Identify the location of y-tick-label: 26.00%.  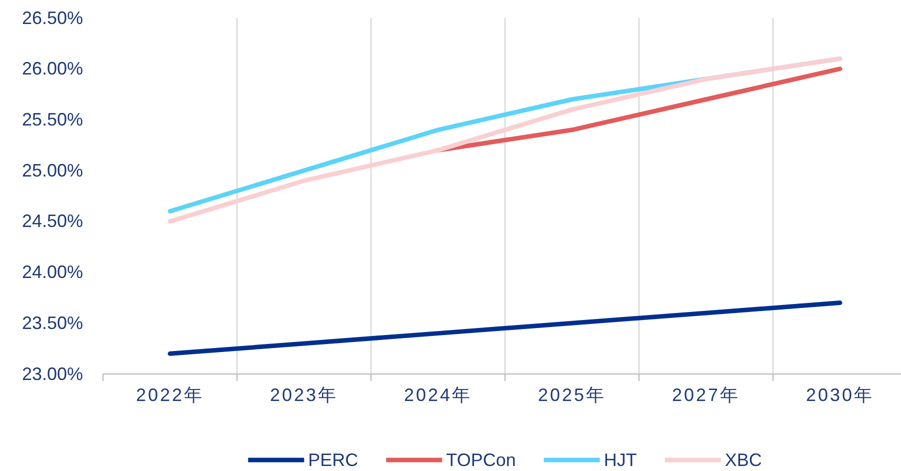
(52, 68).